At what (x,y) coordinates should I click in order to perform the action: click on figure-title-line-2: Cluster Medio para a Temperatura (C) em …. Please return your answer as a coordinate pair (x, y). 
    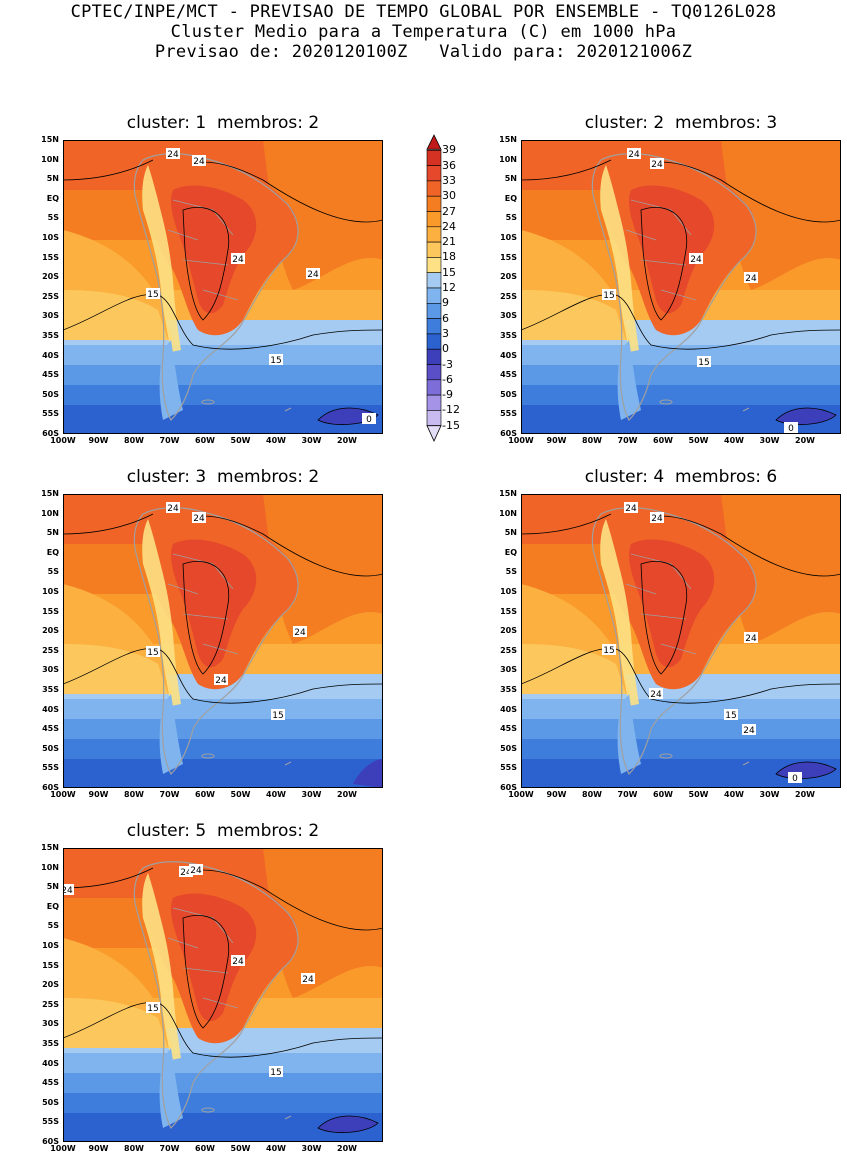
    Looking at the image, I should click on (423, 32).